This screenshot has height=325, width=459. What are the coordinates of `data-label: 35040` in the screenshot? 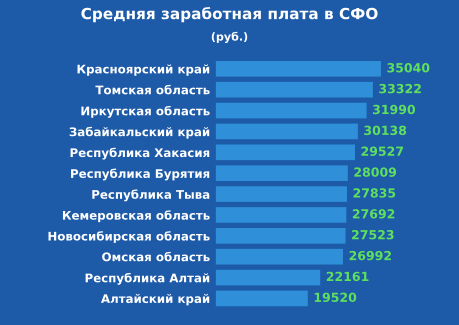 It's located at (408, 67).